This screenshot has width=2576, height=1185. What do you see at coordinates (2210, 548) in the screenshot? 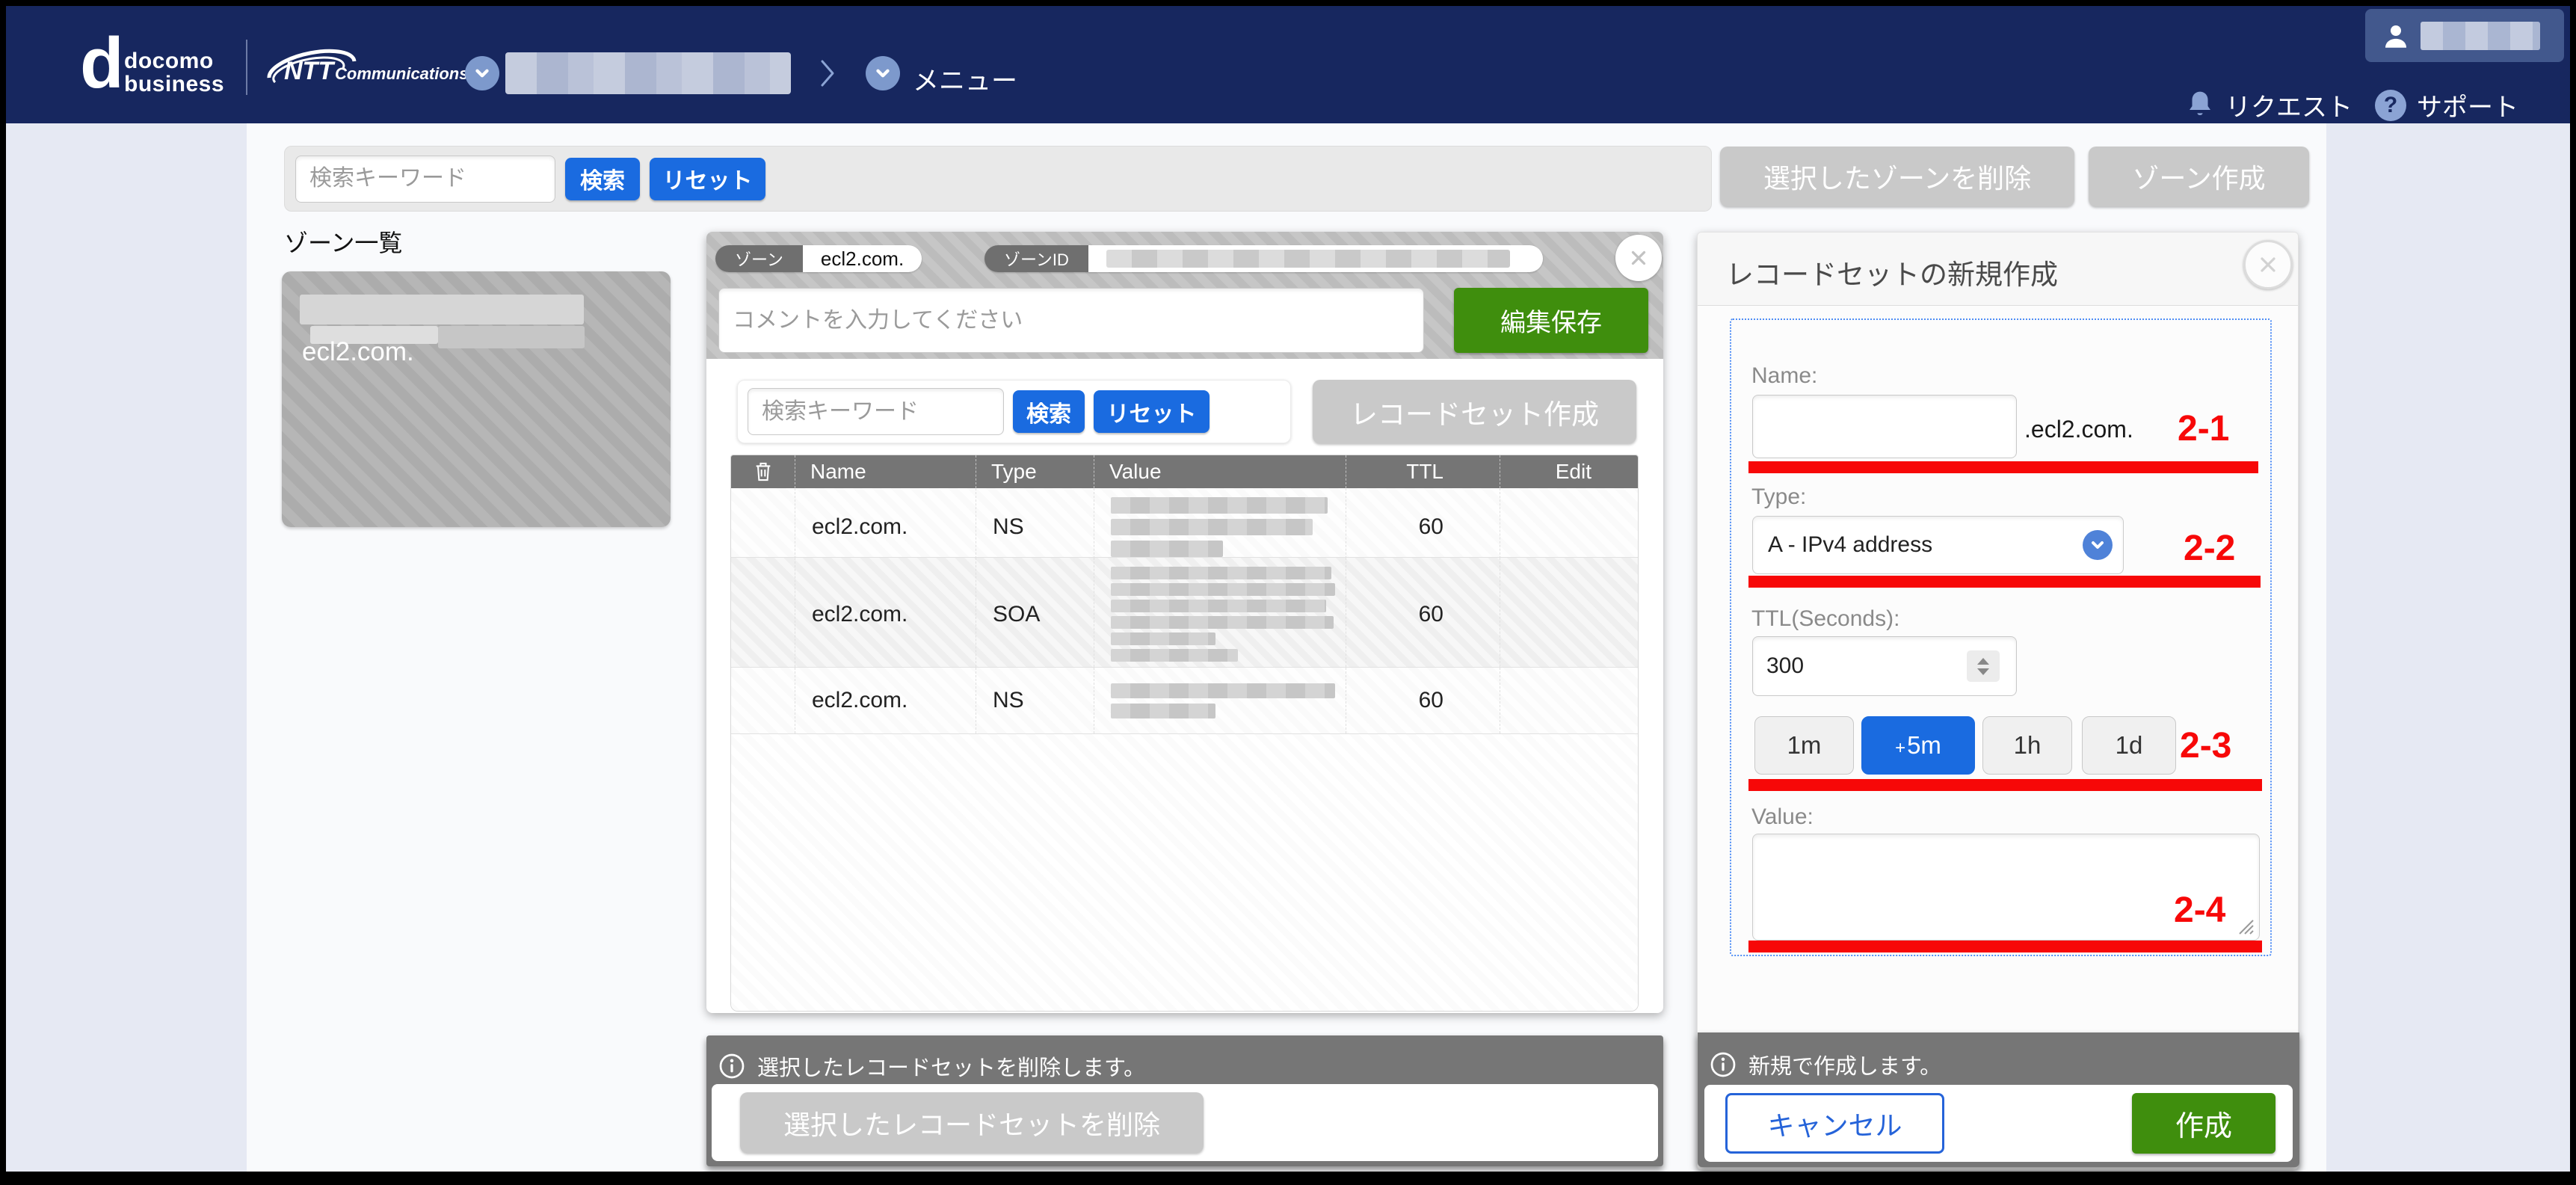
I see `annotation-2-2: 2-2` at bounding box center [2210, 548].